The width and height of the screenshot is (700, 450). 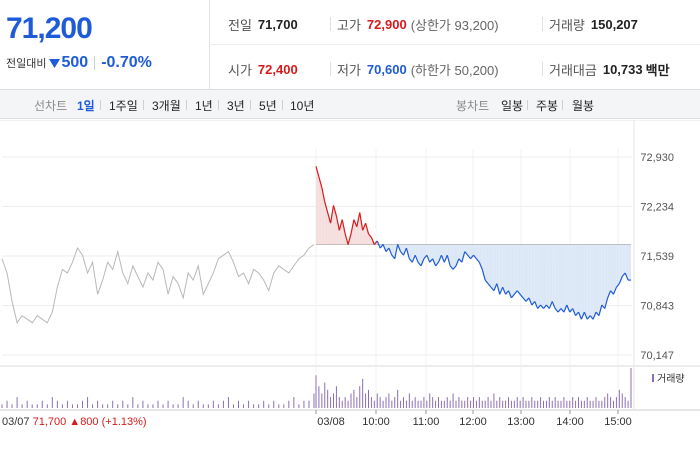 What do you see at coordinates (583, 106) in the screenshot?
I see `candle-monthly: 월봉` at bounding box center [583, 106].